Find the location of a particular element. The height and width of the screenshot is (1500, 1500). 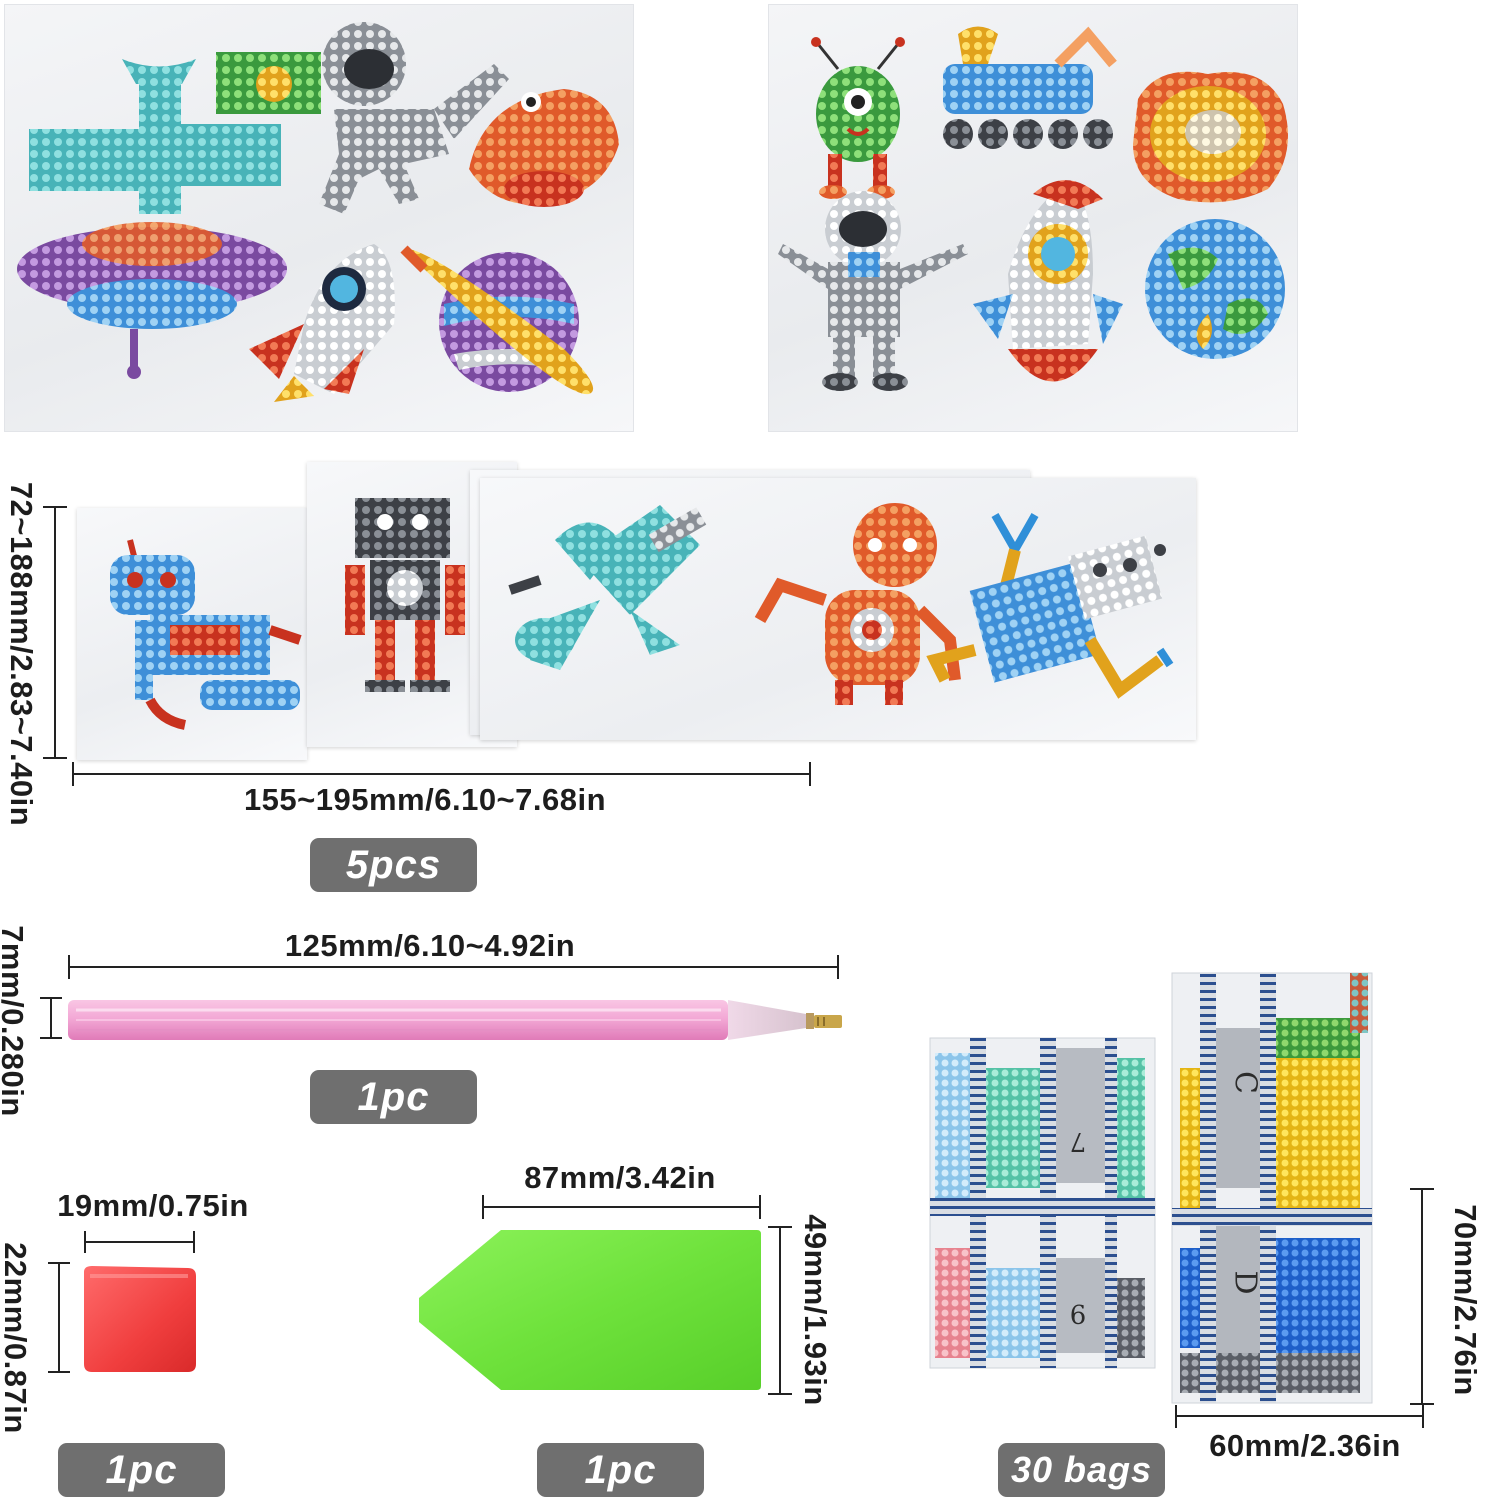

bag-label-d: D is located at coordinates (1245, 1282).